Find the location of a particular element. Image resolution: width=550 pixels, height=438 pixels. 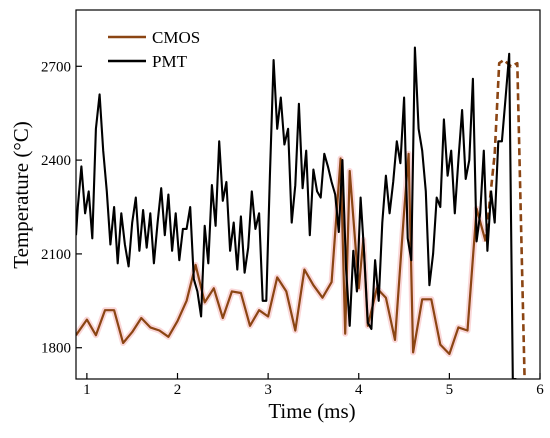

cmos-dashed-series-line is located at coordinates (505, 218).